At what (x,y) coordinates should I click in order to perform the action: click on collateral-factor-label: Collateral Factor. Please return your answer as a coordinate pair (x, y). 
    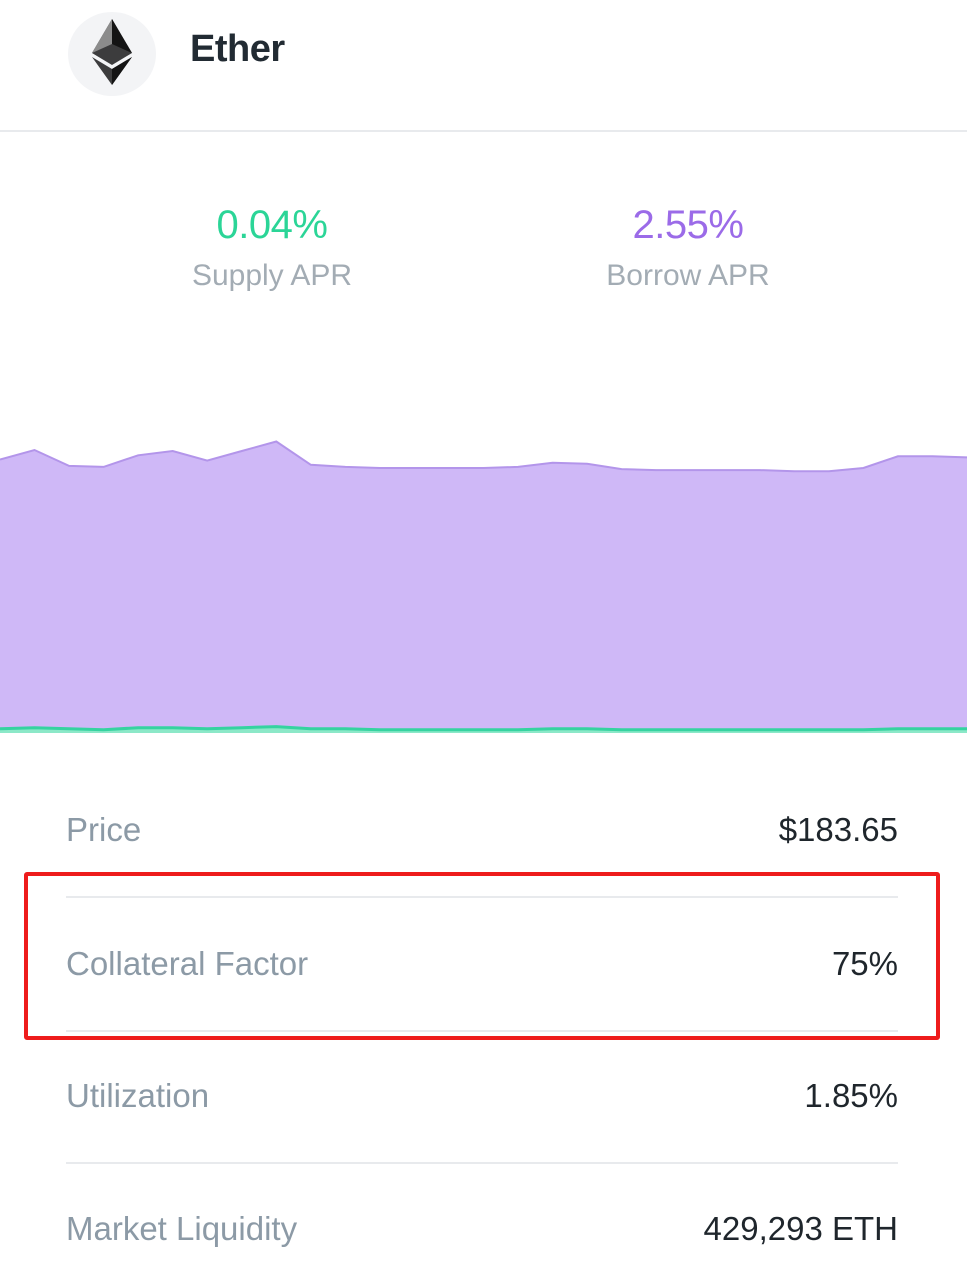
    Looking at the image, I should click on (187, 963).